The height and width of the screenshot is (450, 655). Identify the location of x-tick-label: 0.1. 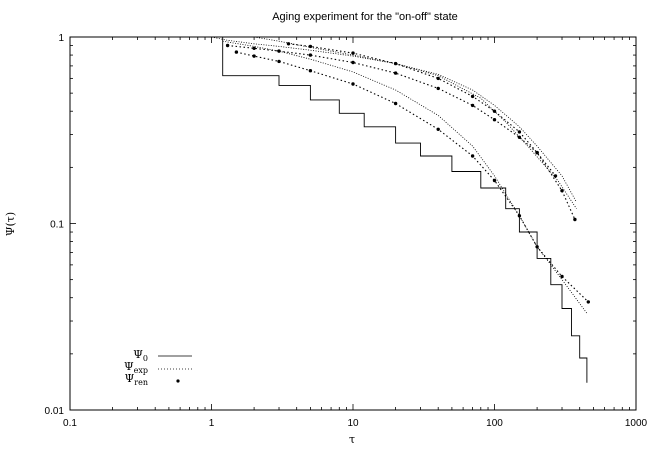
(70, 423).